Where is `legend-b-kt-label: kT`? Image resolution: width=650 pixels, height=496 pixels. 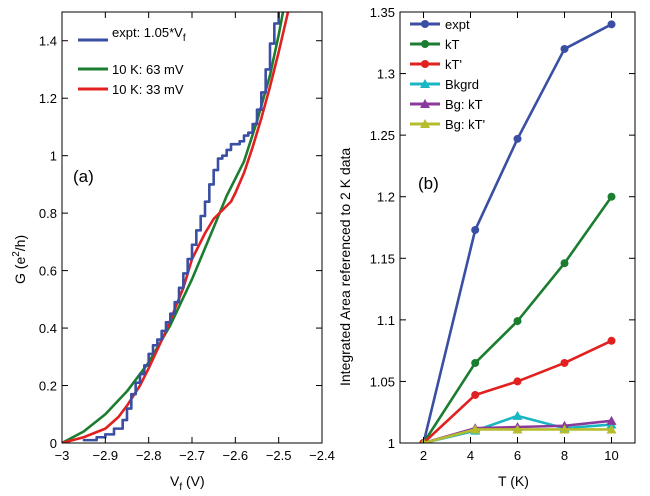 legend-b-kt-label: kT is located at coordinates (452, 44).